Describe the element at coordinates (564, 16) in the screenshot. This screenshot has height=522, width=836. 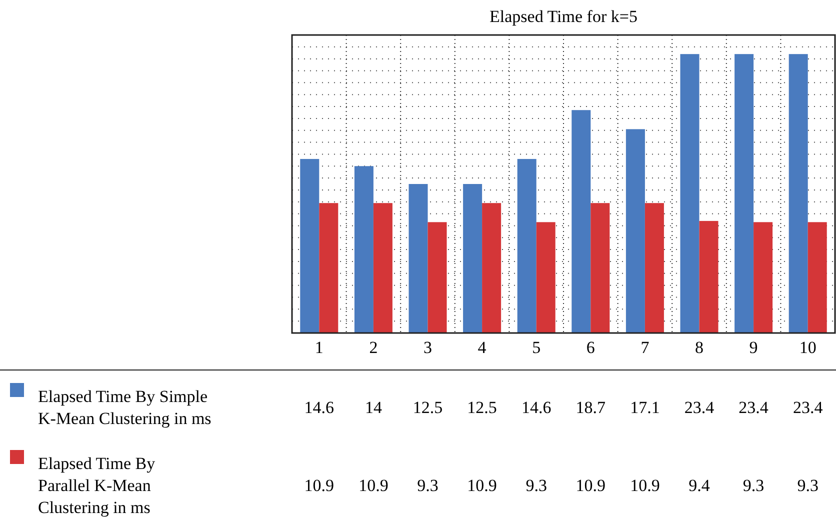
I see `chart-title: Elapsed Time for k=5` at that location.